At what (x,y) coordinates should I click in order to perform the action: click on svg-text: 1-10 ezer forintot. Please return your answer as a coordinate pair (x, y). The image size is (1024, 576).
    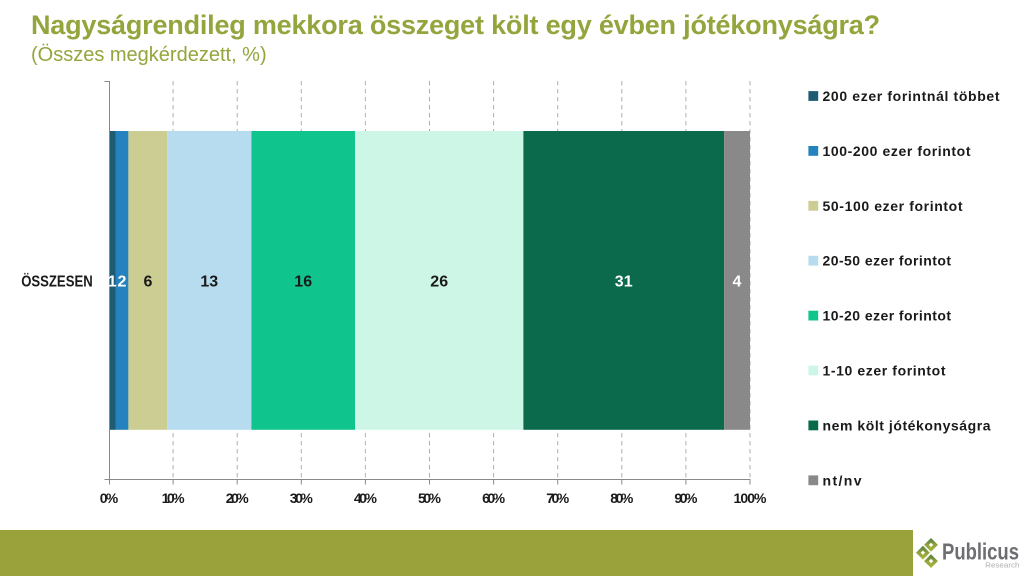
    Looking at the image, I should click on (884, 371).